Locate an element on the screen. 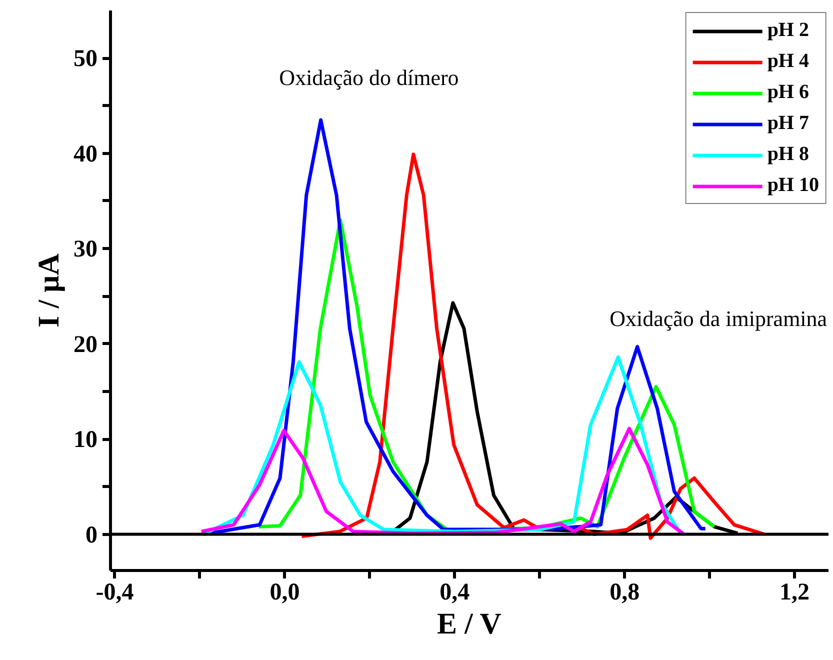  y-tick-label: 20 is located at coordinates (86, 345).